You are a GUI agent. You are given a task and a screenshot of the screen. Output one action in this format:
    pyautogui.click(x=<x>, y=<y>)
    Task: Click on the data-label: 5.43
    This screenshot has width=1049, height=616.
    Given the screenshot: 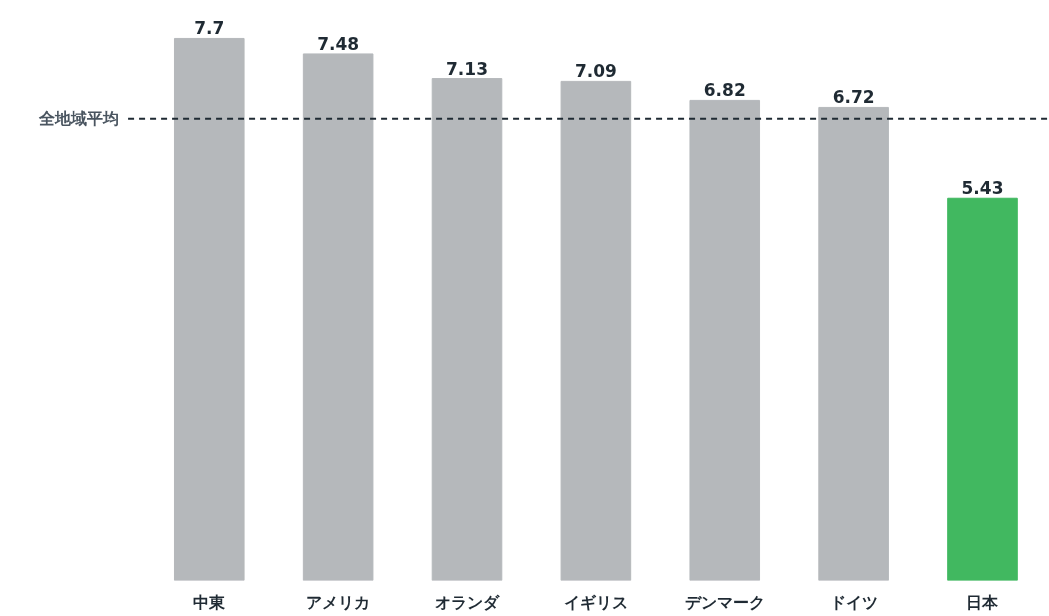 What is the action you would take?
    pyautogui.click(x=982, y=188)
    